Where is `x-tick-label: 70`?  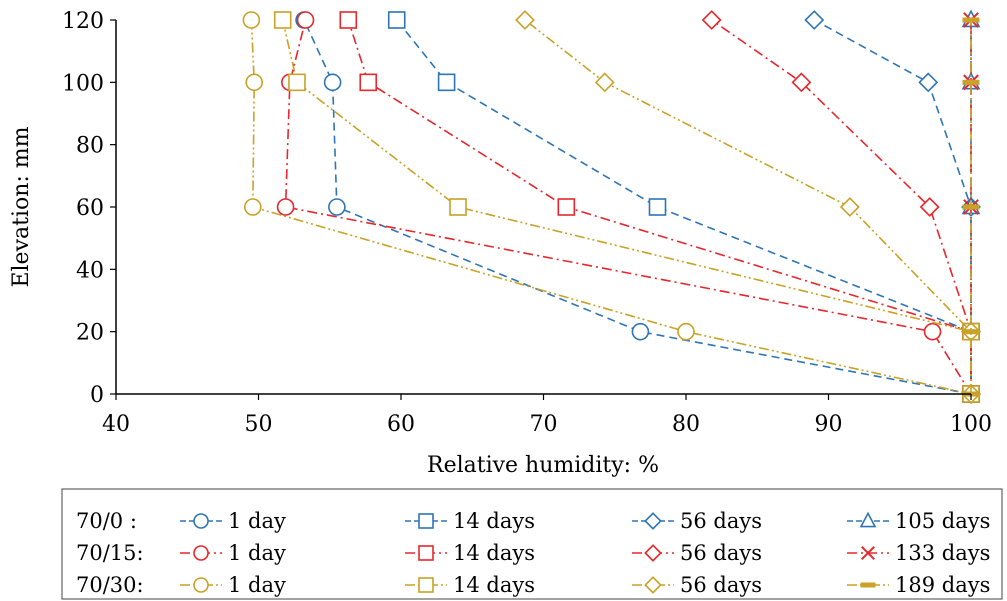 x-tick-label: 70 is located at coordinates (544, 424).